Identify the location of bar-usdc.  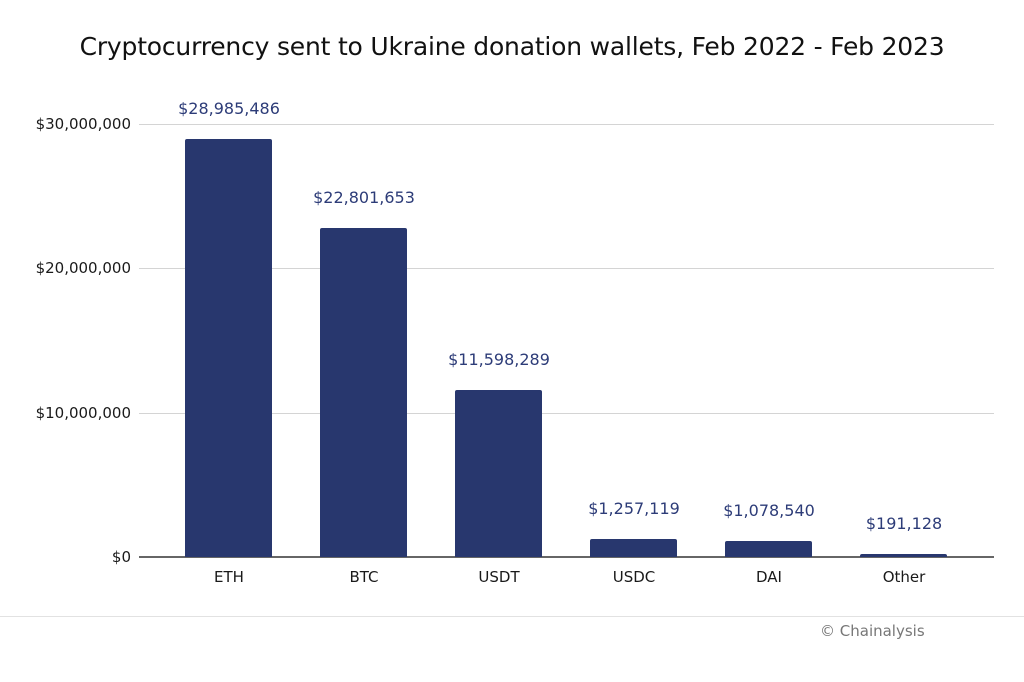
(633, 547).